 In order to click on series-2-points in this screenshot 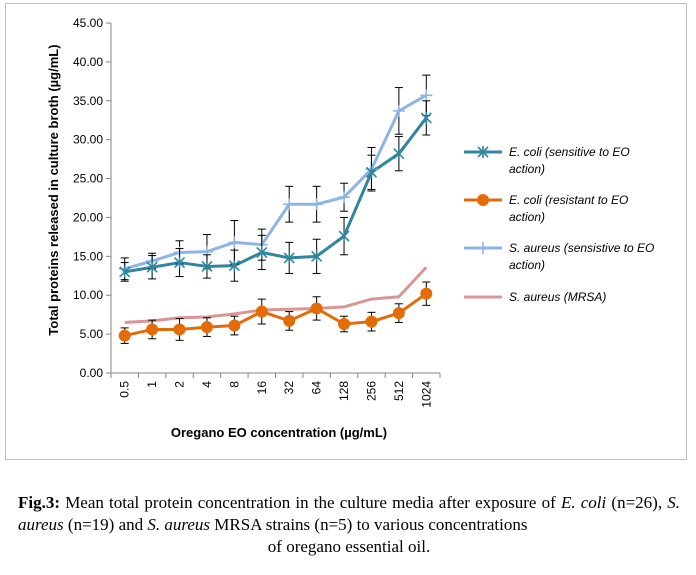, I will do `click(275, 312)`.